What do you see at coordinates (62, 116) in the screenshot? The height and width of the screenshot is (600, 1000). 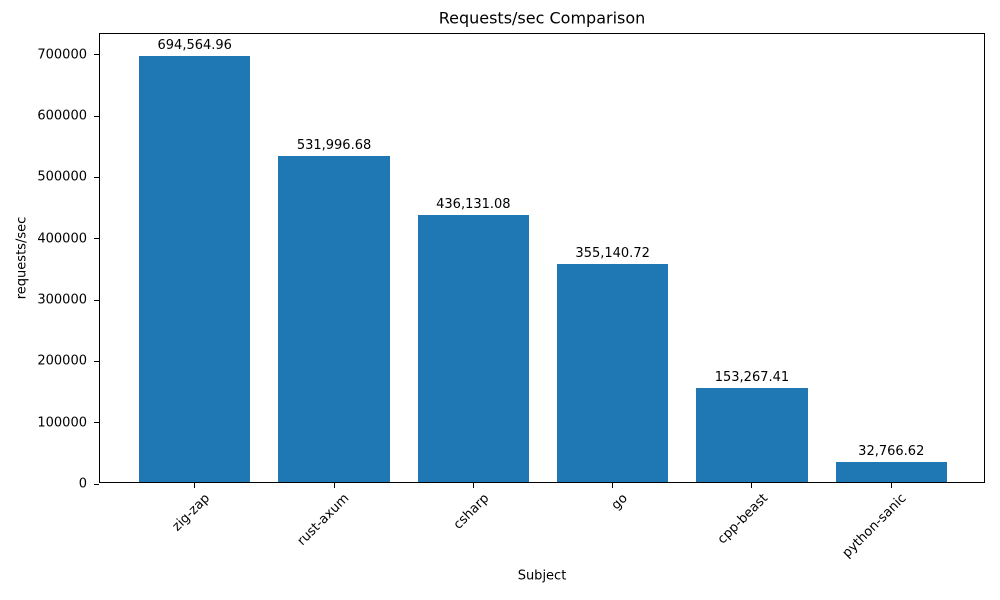 I see `y-tick-label: 600000` at bounding box center [62, 116].